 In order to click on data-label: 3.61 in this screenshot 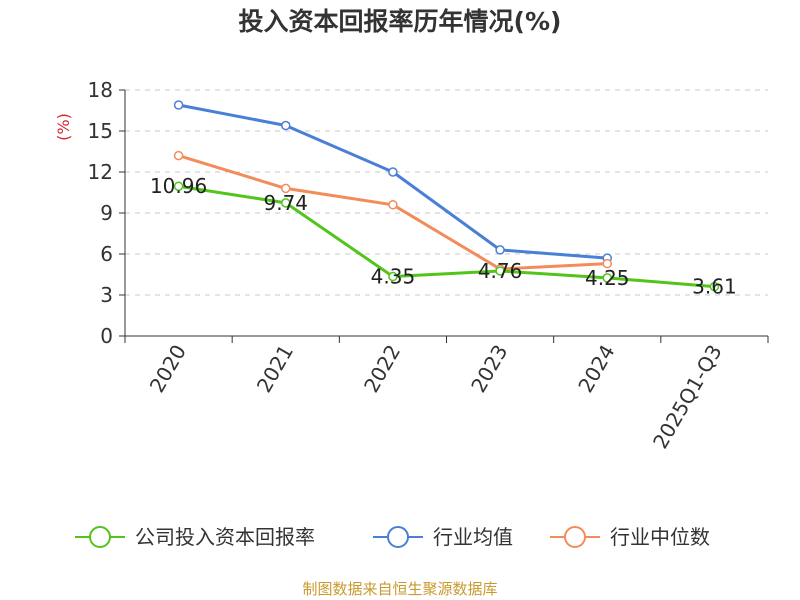, I will do `click(714, 287)`.